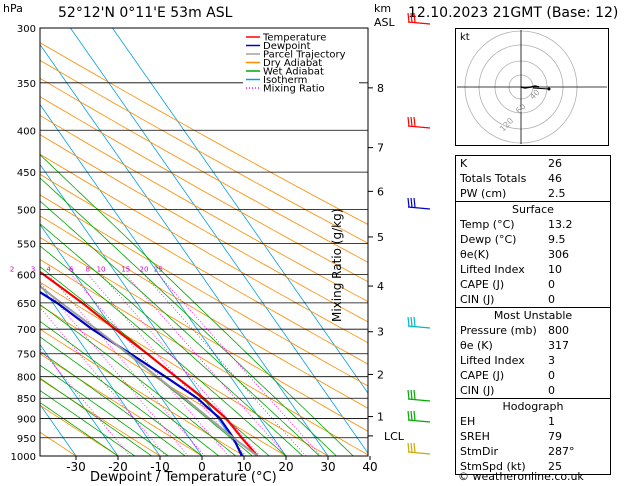 This screenshot has width=629, height=486. Describe the element at coordinates (482, 375) in the screenshot. I see `index-label: CAPE (J)` at that location.